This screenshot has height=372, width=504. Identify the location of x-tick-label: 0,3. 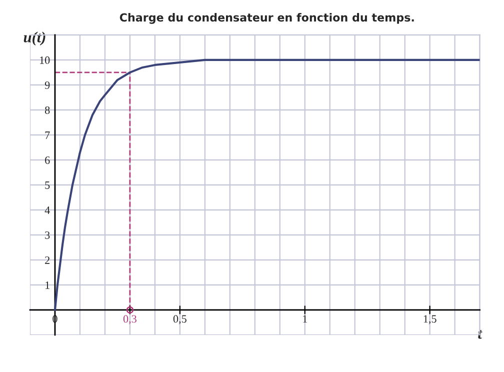
(129, 319).